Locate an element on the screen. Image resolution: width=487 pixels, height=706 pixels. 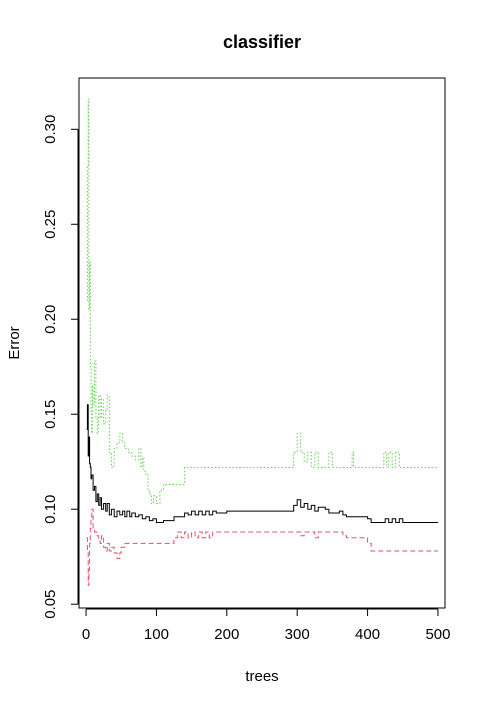
y-tick-label: 0.25 is located at coordinates (50, 224).